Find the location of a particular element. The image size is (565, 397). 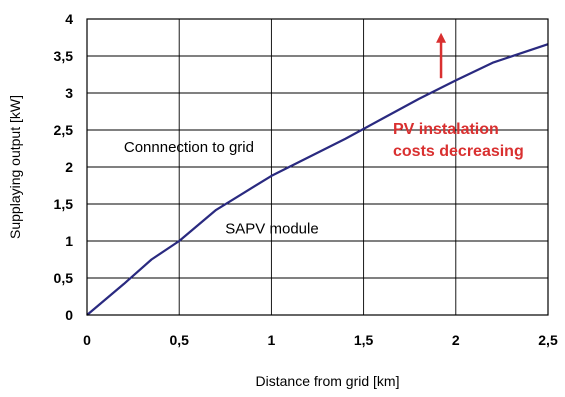

y-tick-label: 2 is located at coordinates (69, 167).